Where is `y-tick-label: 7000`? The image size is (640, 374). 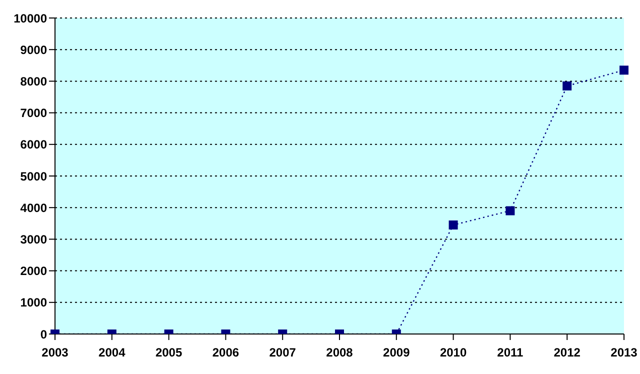 y-tick-label: 7000 is located at coordinates (34, 113).